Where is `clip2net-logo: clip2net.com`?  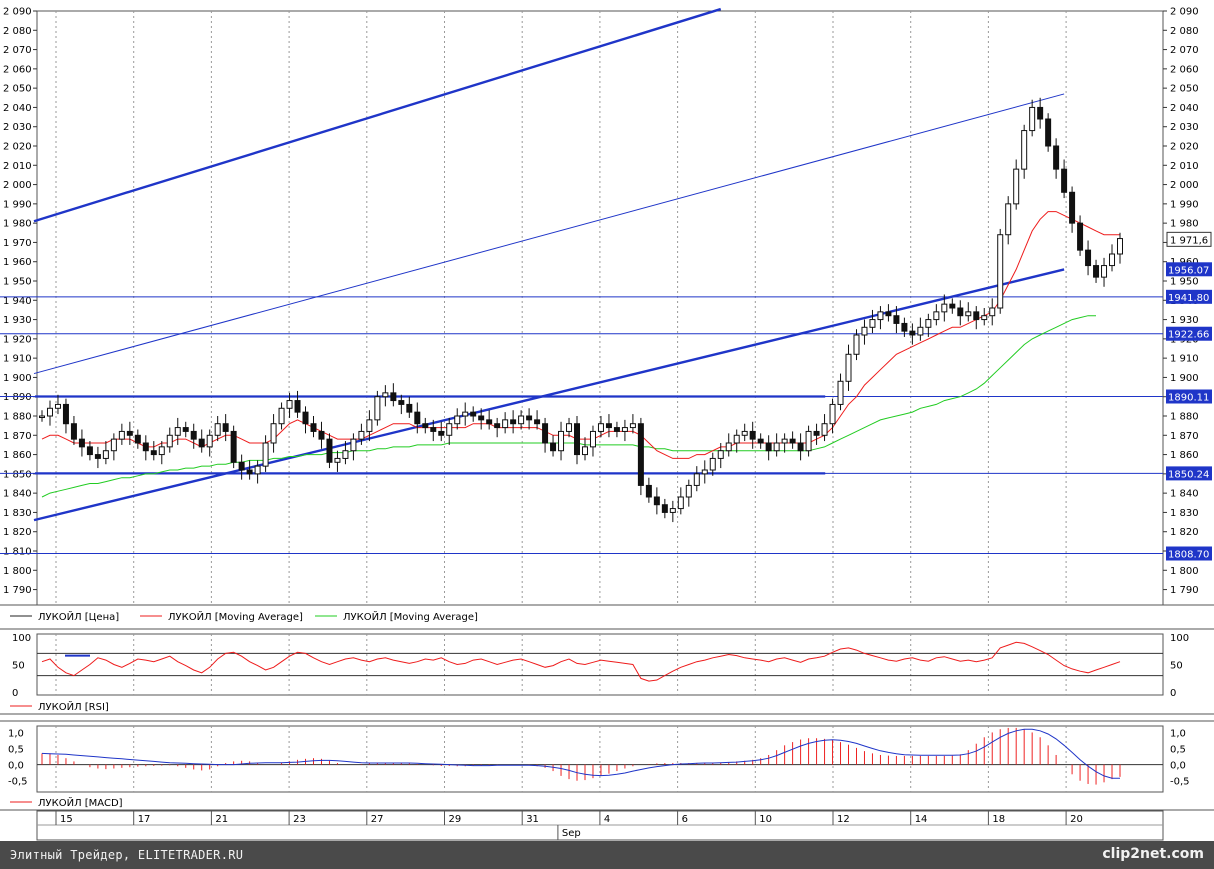
clip2net-logo: clip2net.com is located at coordinates (1153, 854).